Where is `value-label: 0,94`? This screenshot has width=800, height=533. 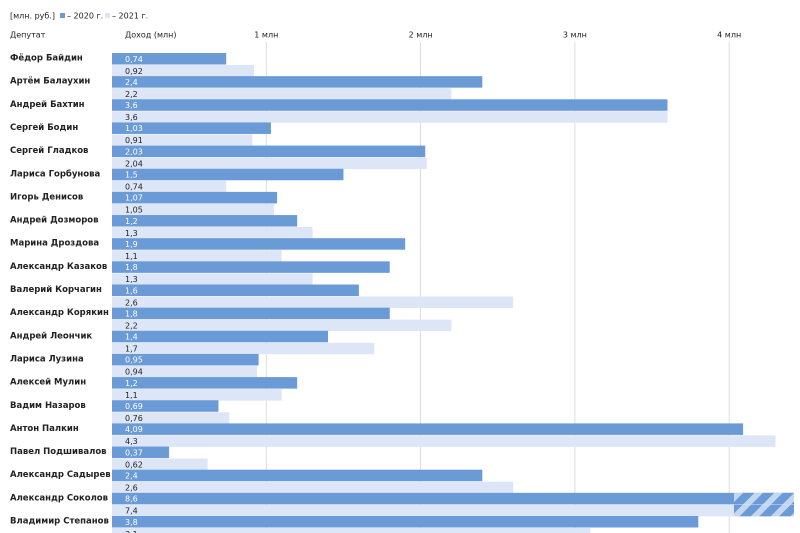 value-label: 0,94 is located at coordinates (134, 372).